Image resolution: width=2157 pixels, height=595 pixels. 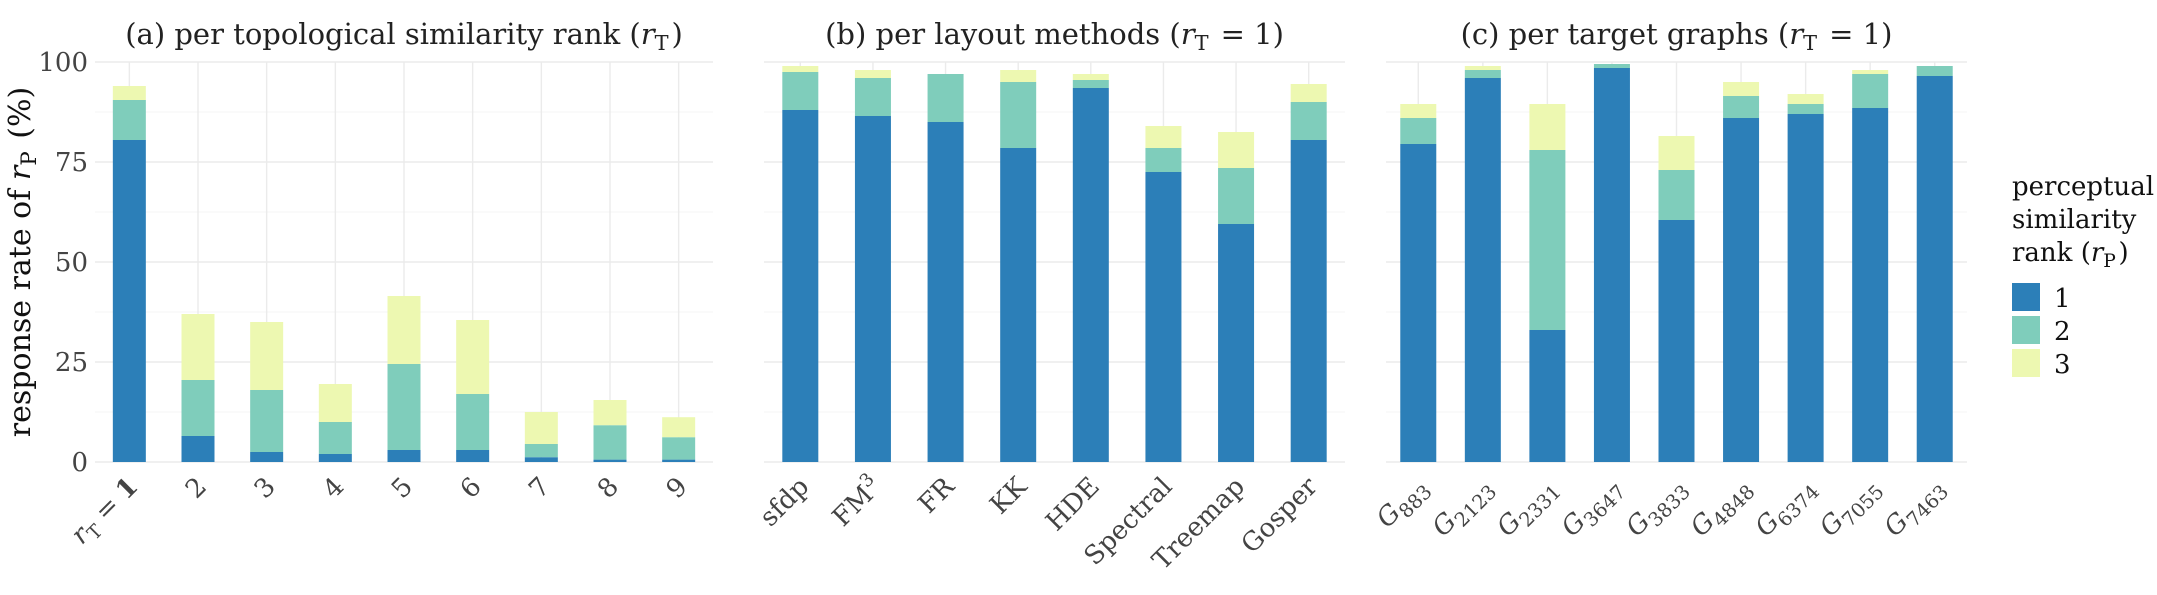 I want to click on x-tick-label: G3647, so click(x=1593, y=509).